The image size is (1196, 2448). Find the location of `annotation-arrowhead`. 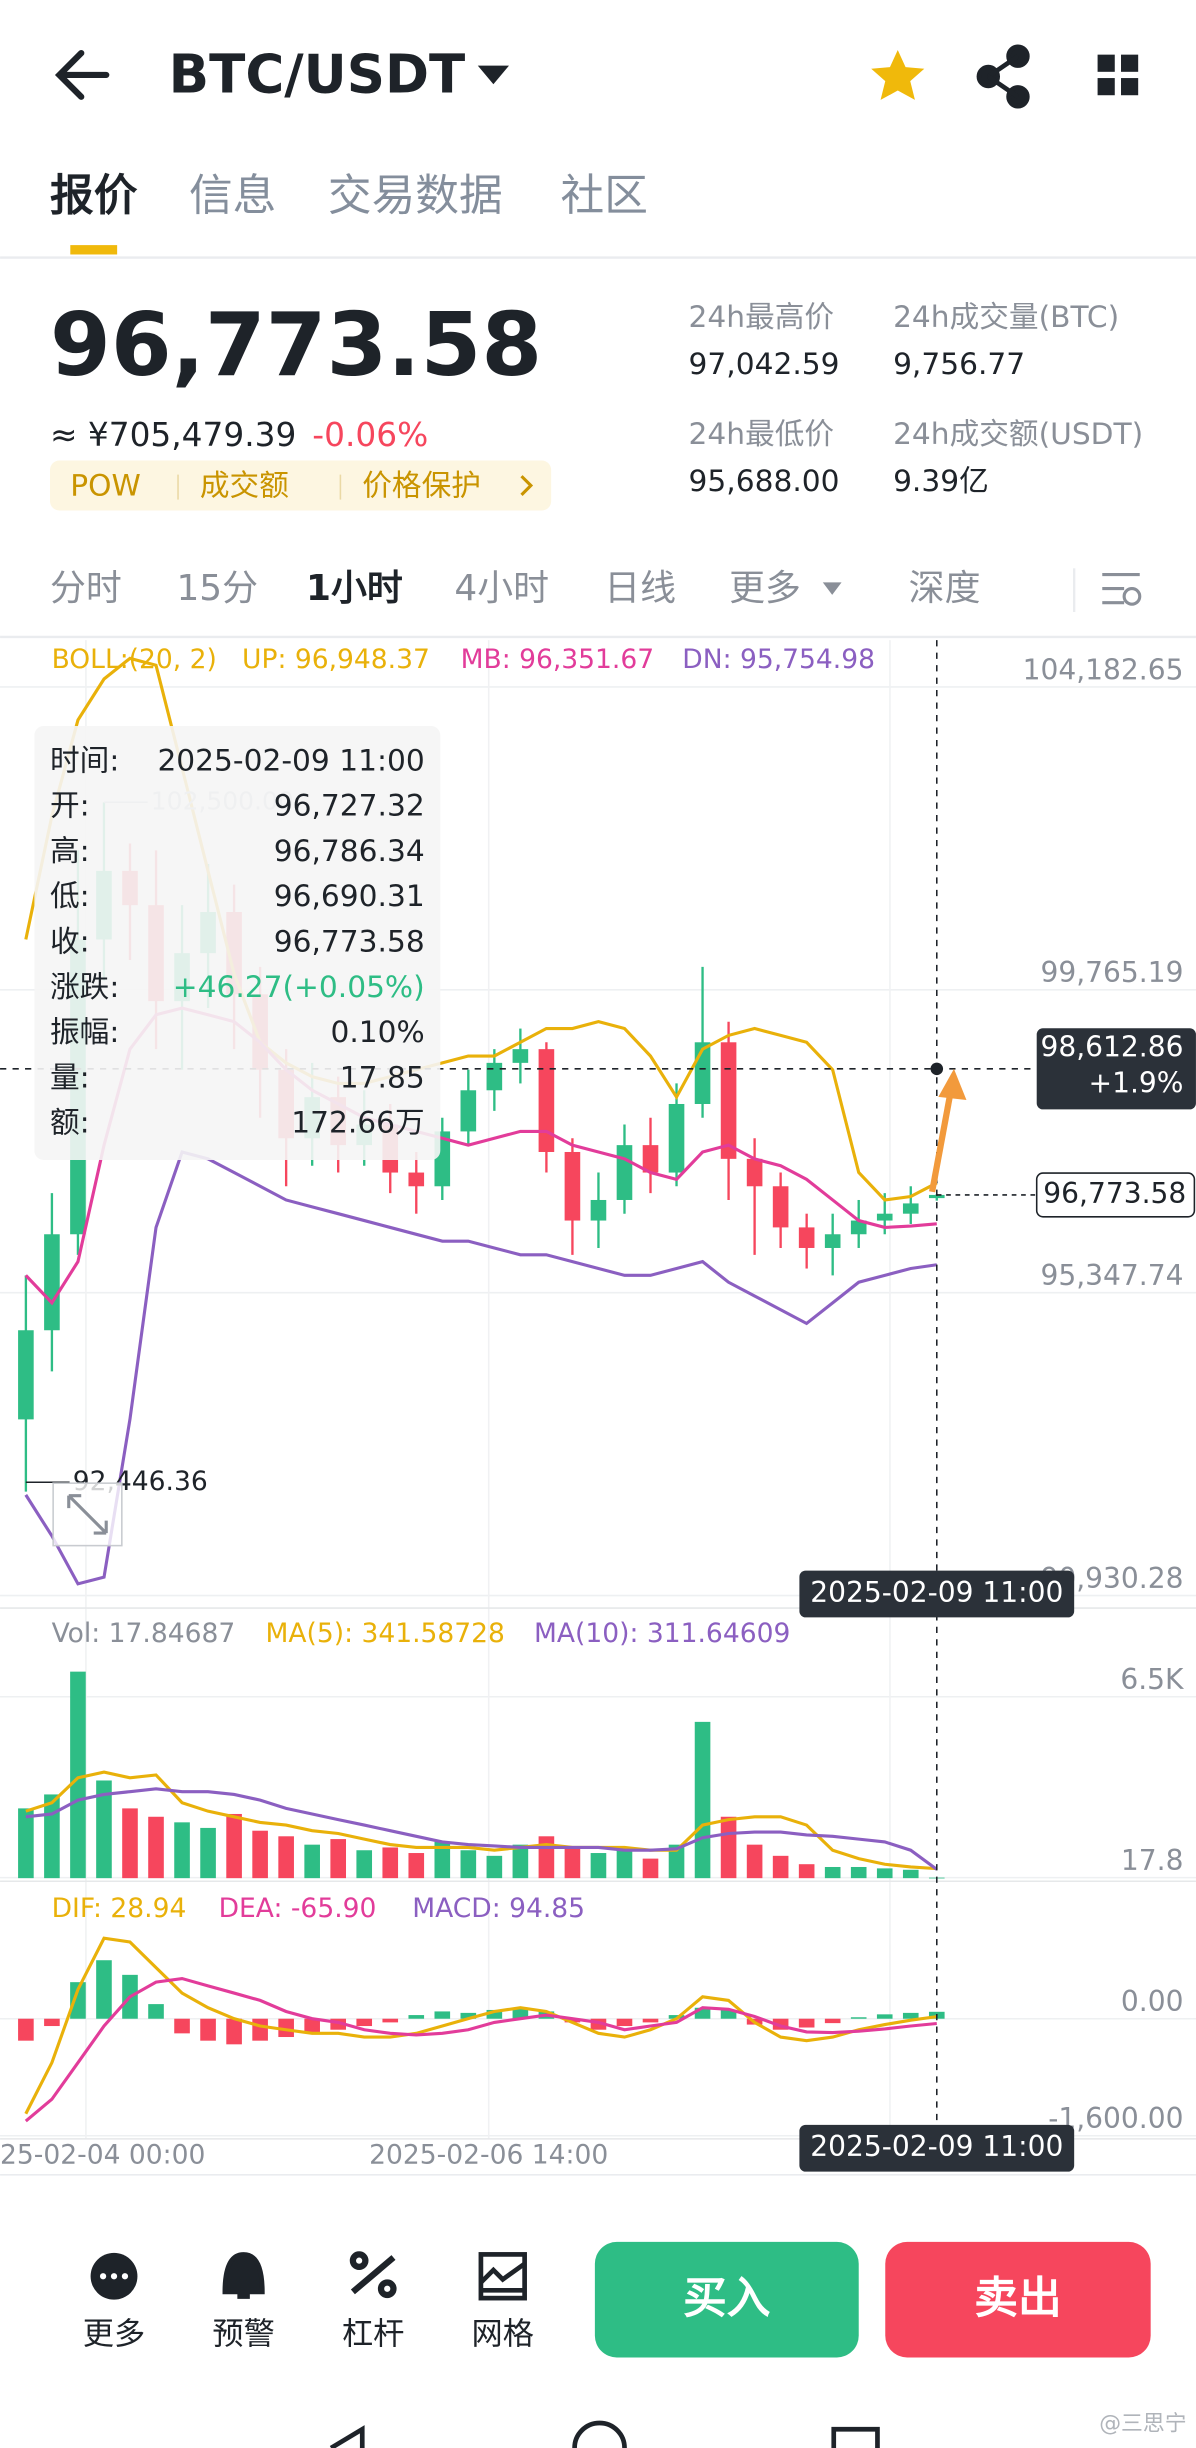

annotation-arrowhead is located at coordinates (952, 1084).